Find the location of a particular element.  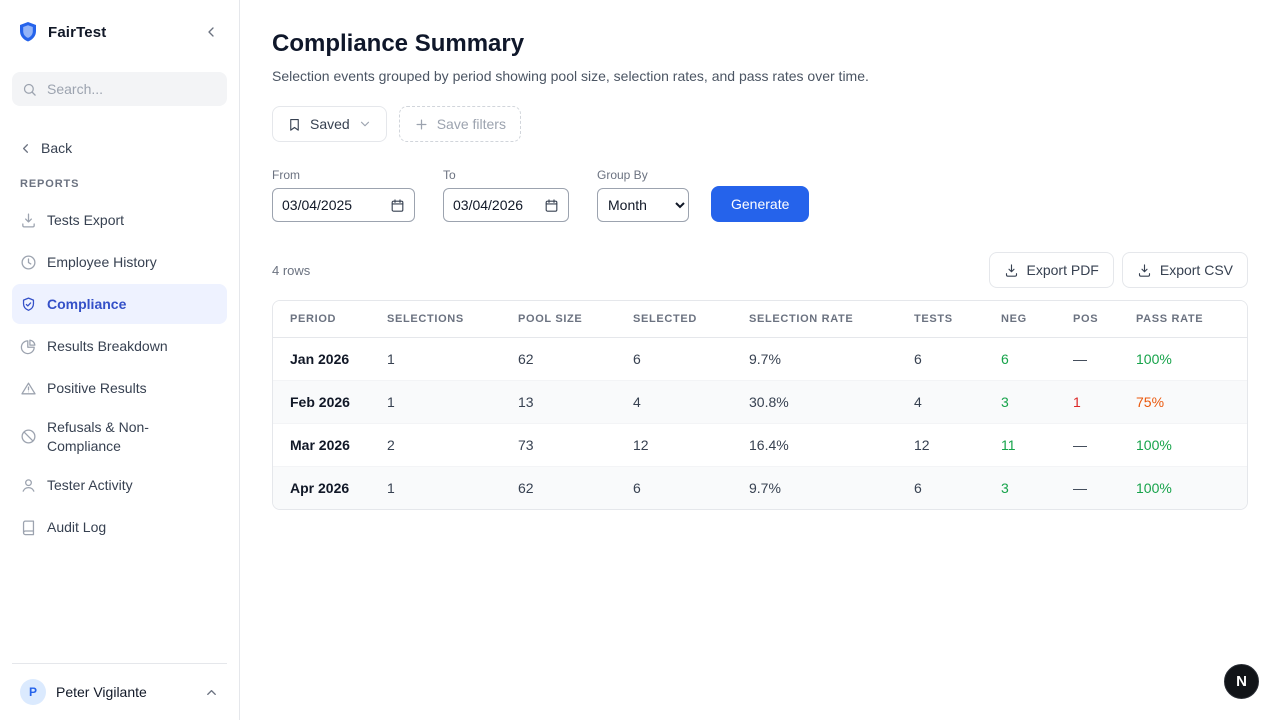

search-box is located at coordinates (119, 89).